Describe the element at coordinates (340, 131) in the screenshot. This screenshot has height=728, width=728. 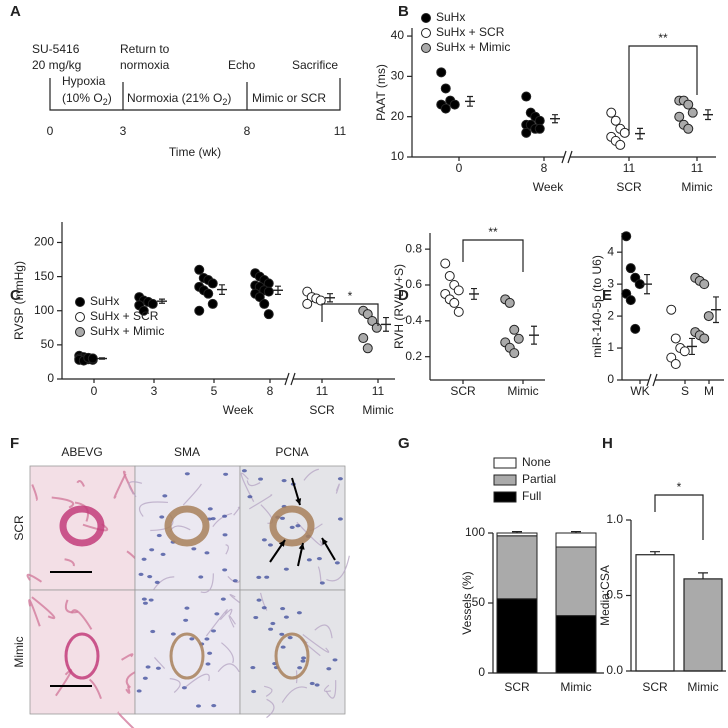
I see `timeline-tick: 11` at that location.